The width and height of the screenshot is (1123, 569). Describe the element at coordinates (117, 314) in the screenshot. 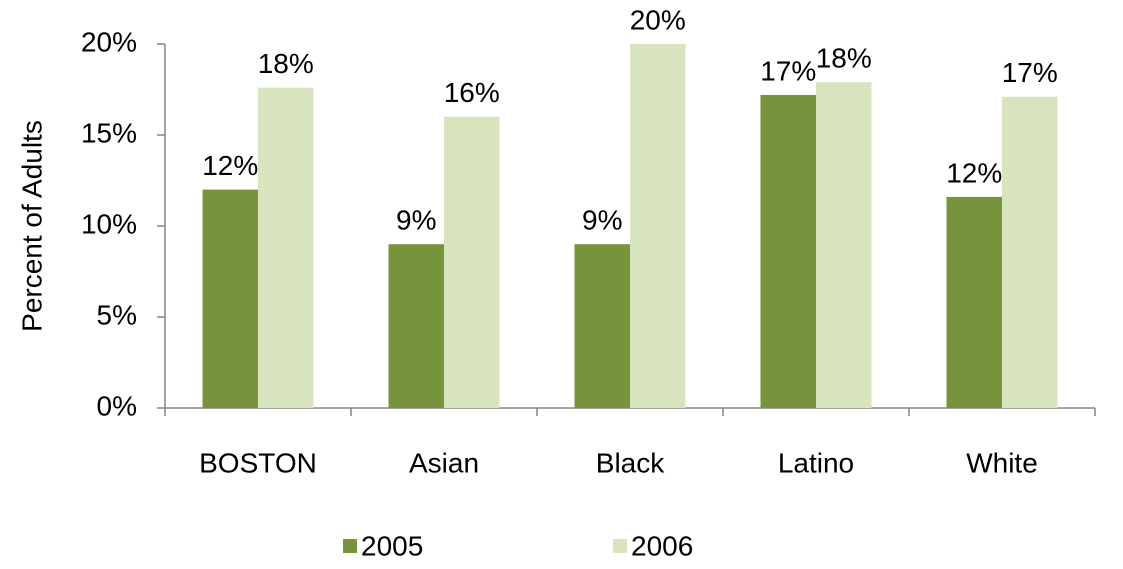

I see `y-tick-label: 5%` at that location.